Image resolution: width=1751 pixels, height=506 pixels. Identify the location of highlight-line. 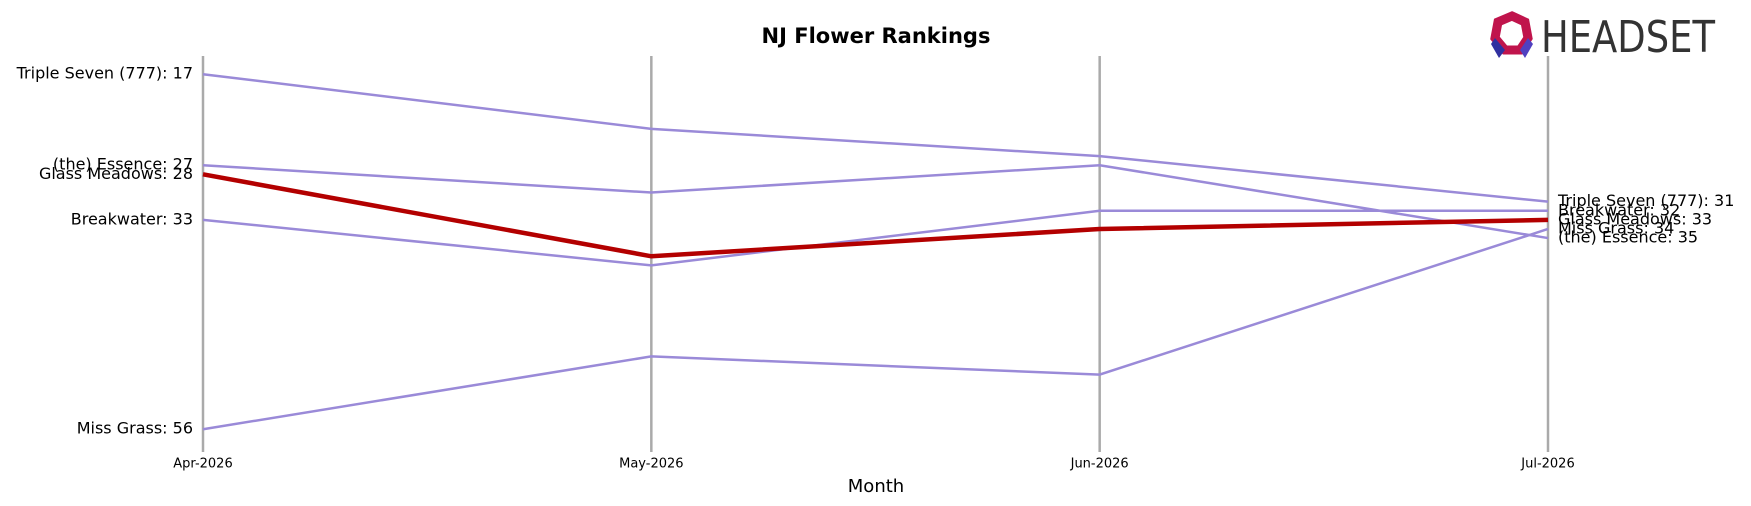
(875, 215).